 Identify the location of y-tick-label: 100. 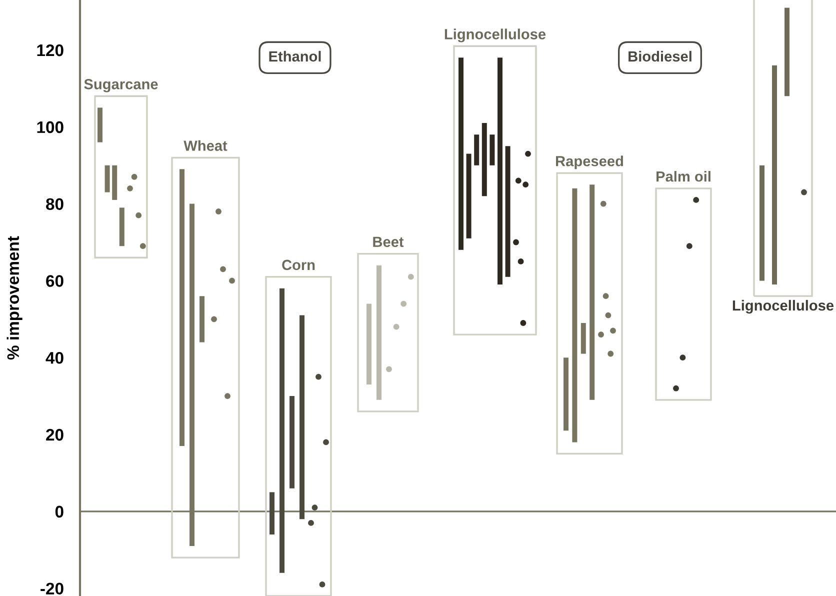
(50, 127).